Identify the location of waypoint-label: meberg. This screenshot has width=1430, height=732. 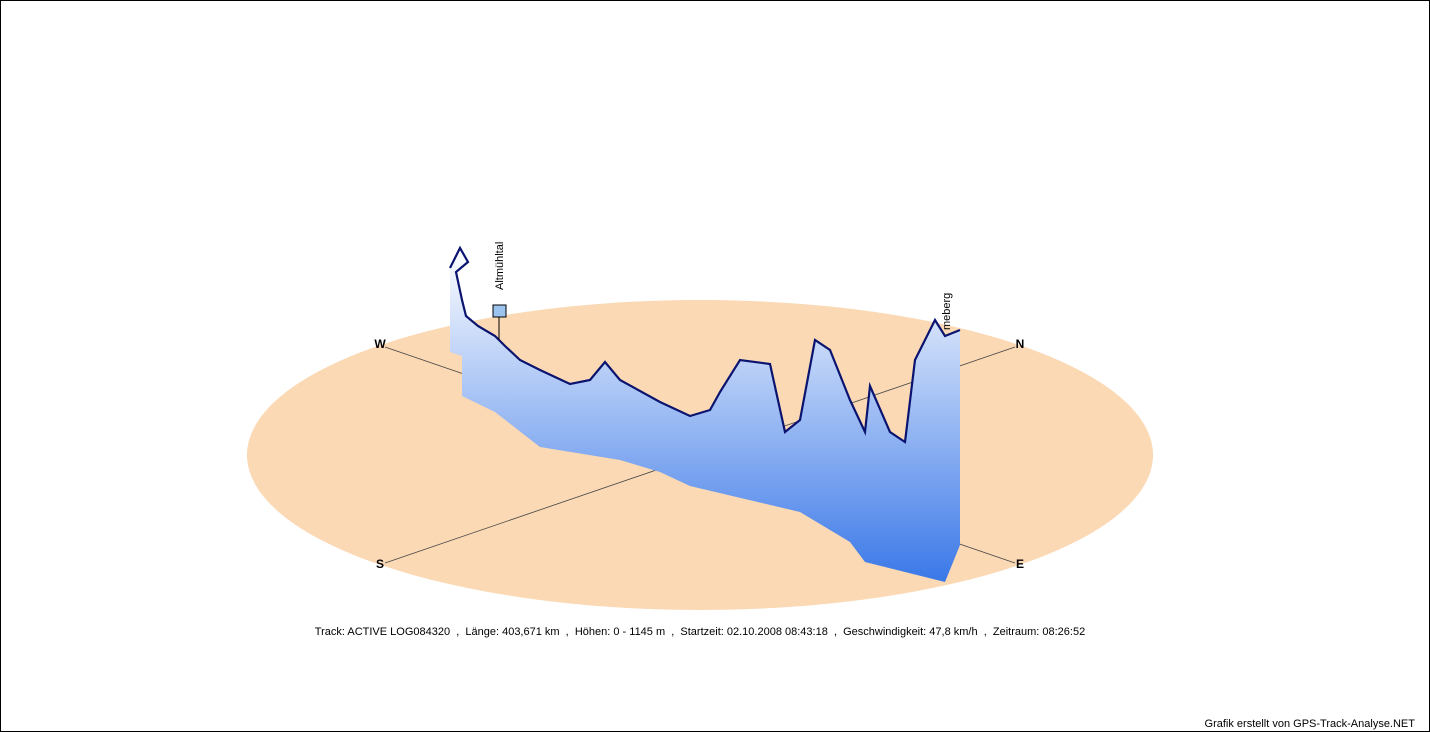
(947, 311).